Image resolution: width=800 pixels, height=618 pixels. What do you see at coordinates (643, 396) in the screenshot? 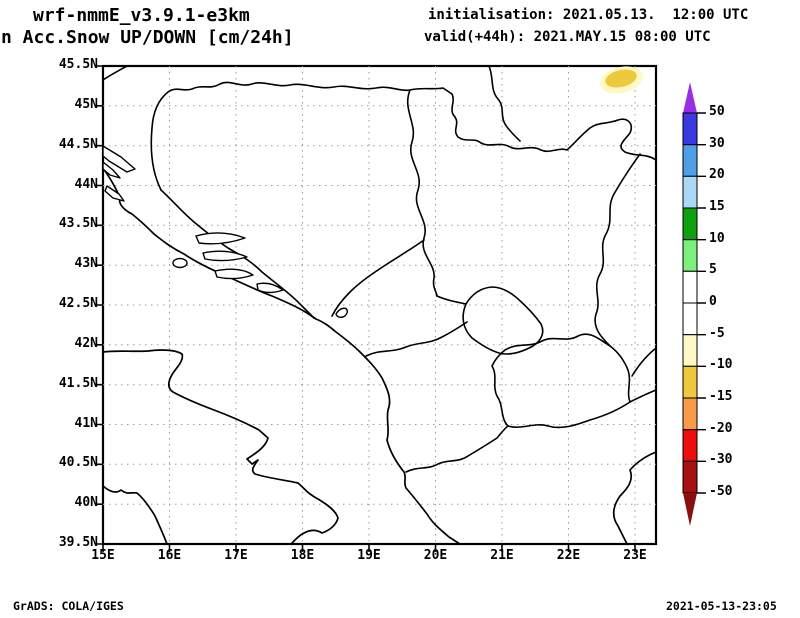
I see `border-greece-bulgaria` at bounding box center [643, 396].